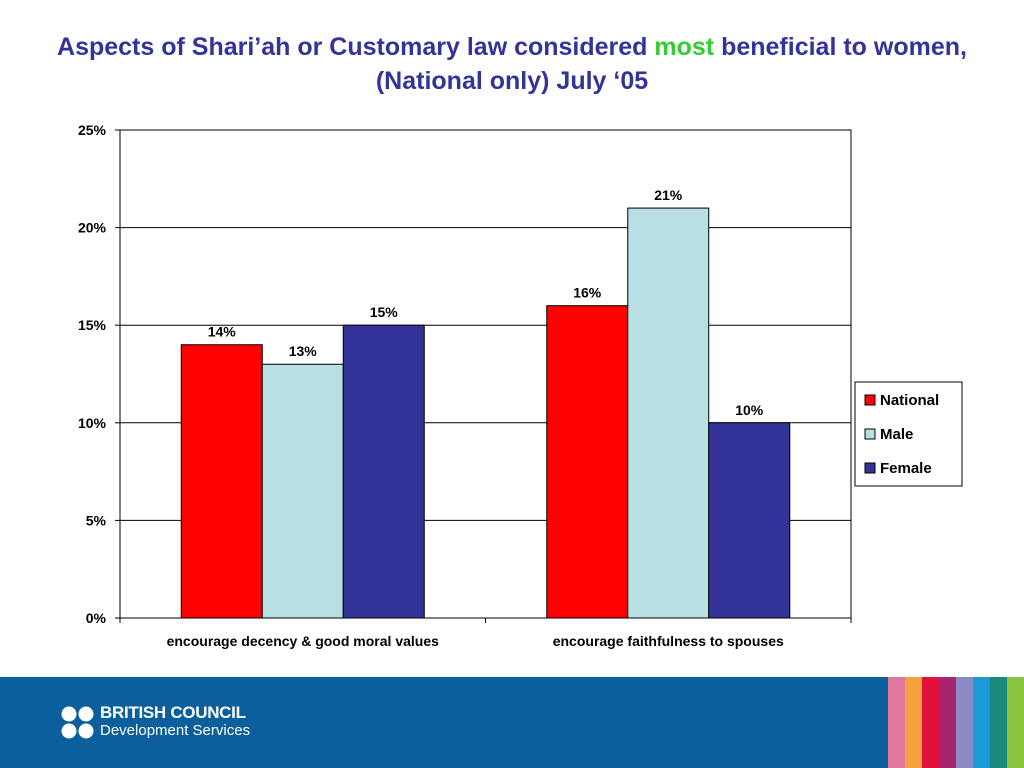  Describe the element at coordinates (222, 332) in the screenshot. I see `data-label: 14%` at that location.